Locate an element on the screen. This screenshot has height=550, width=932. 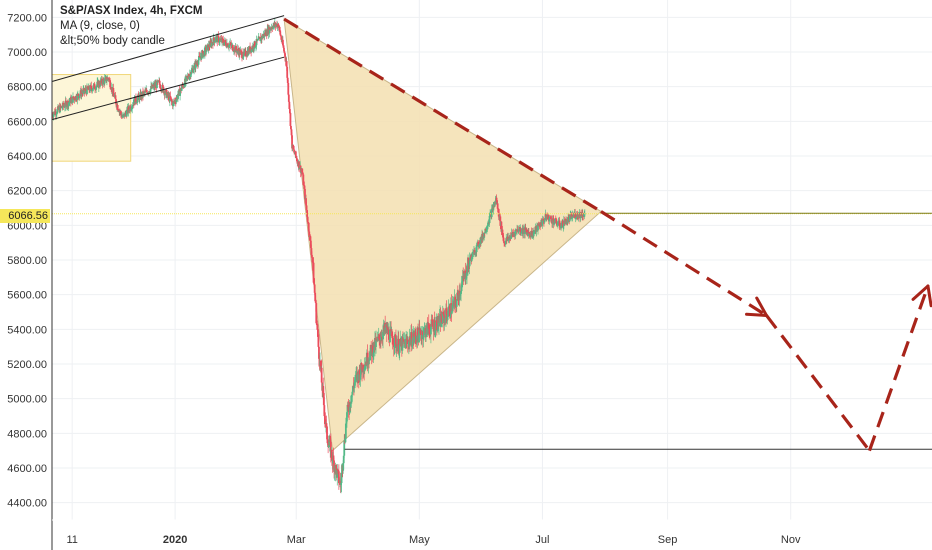
indicator-ma: MA (9, close, 0) is located at coordinates (100, 26).